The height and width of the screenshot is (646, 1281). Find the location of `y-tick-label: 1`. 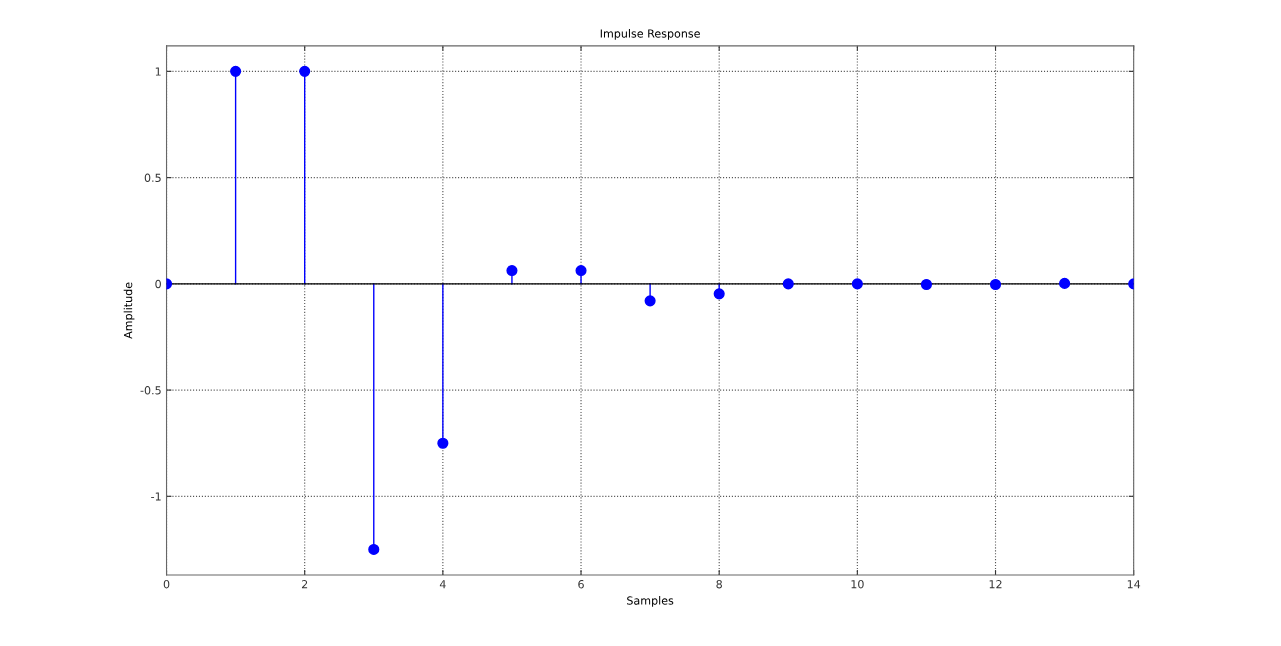

y-tick-label: 1 is located at coordinates (158, 71).